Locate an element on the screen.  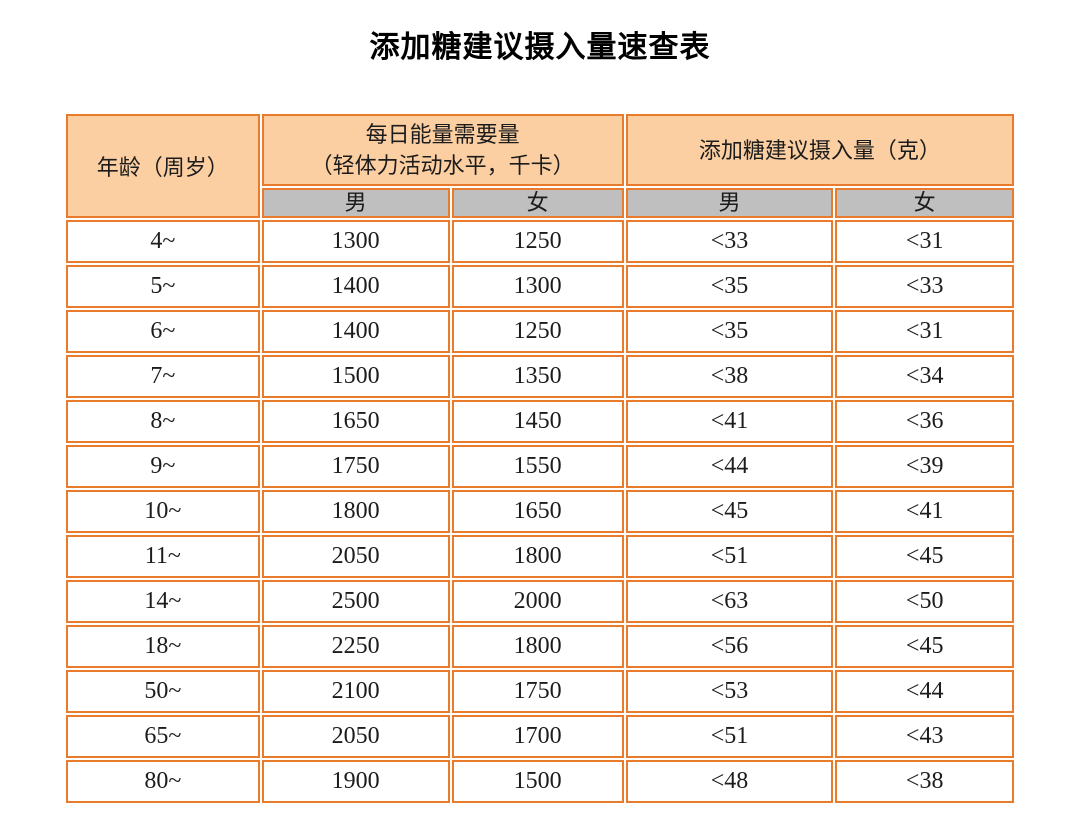
energy-female-cell: 1450 is located at coordinates (537, 421).